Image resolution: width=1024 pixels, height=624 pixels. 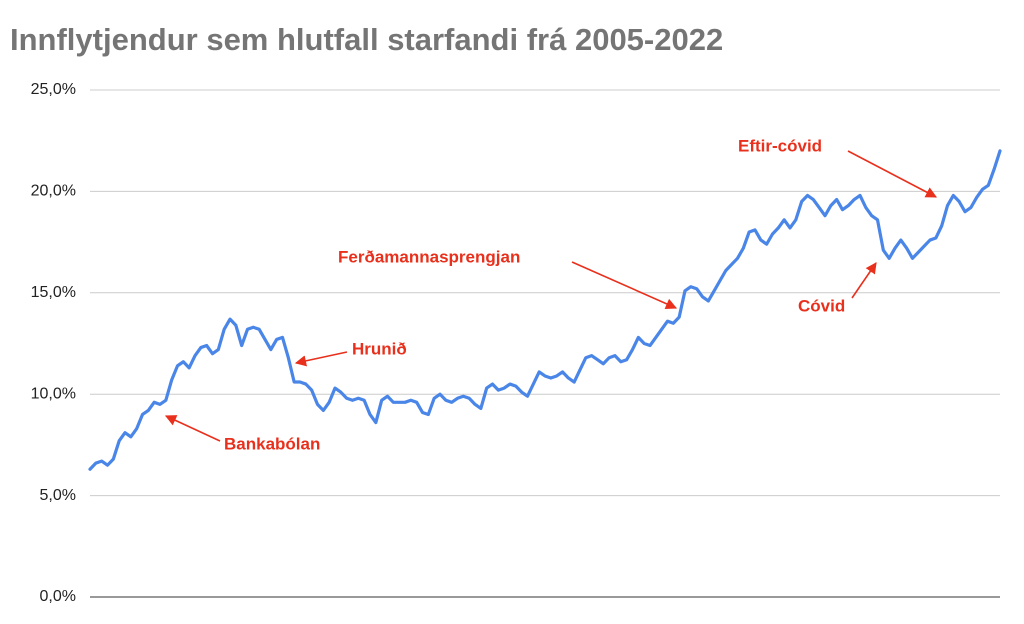 I want to click on y-tick-label: 5,0%, so click(x=58, y=495).